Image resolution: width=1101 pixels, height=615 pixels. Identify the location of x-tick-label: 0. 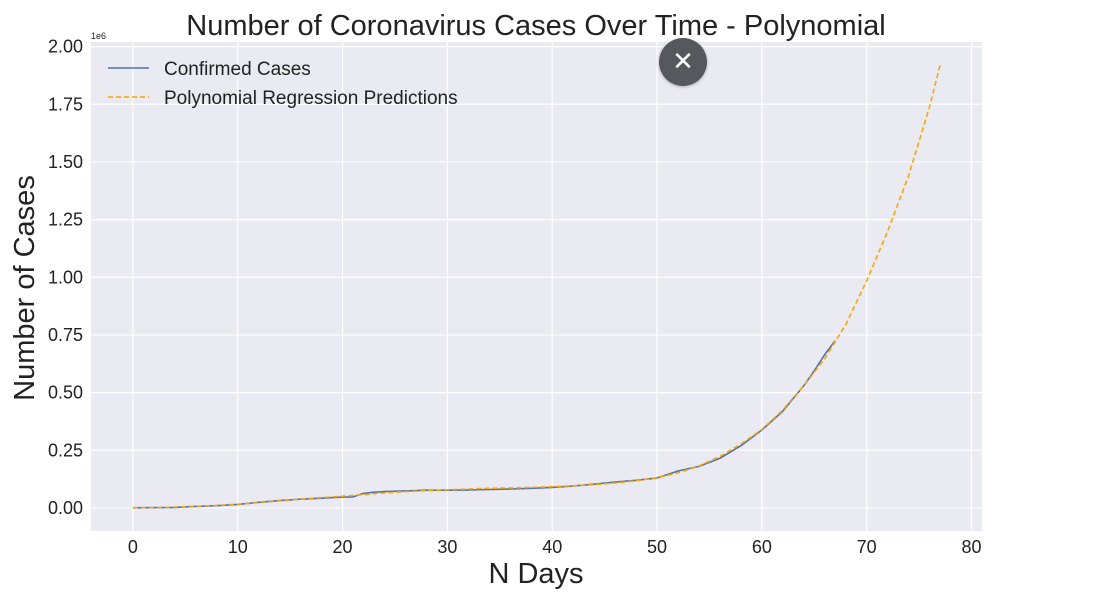
(133, 547).